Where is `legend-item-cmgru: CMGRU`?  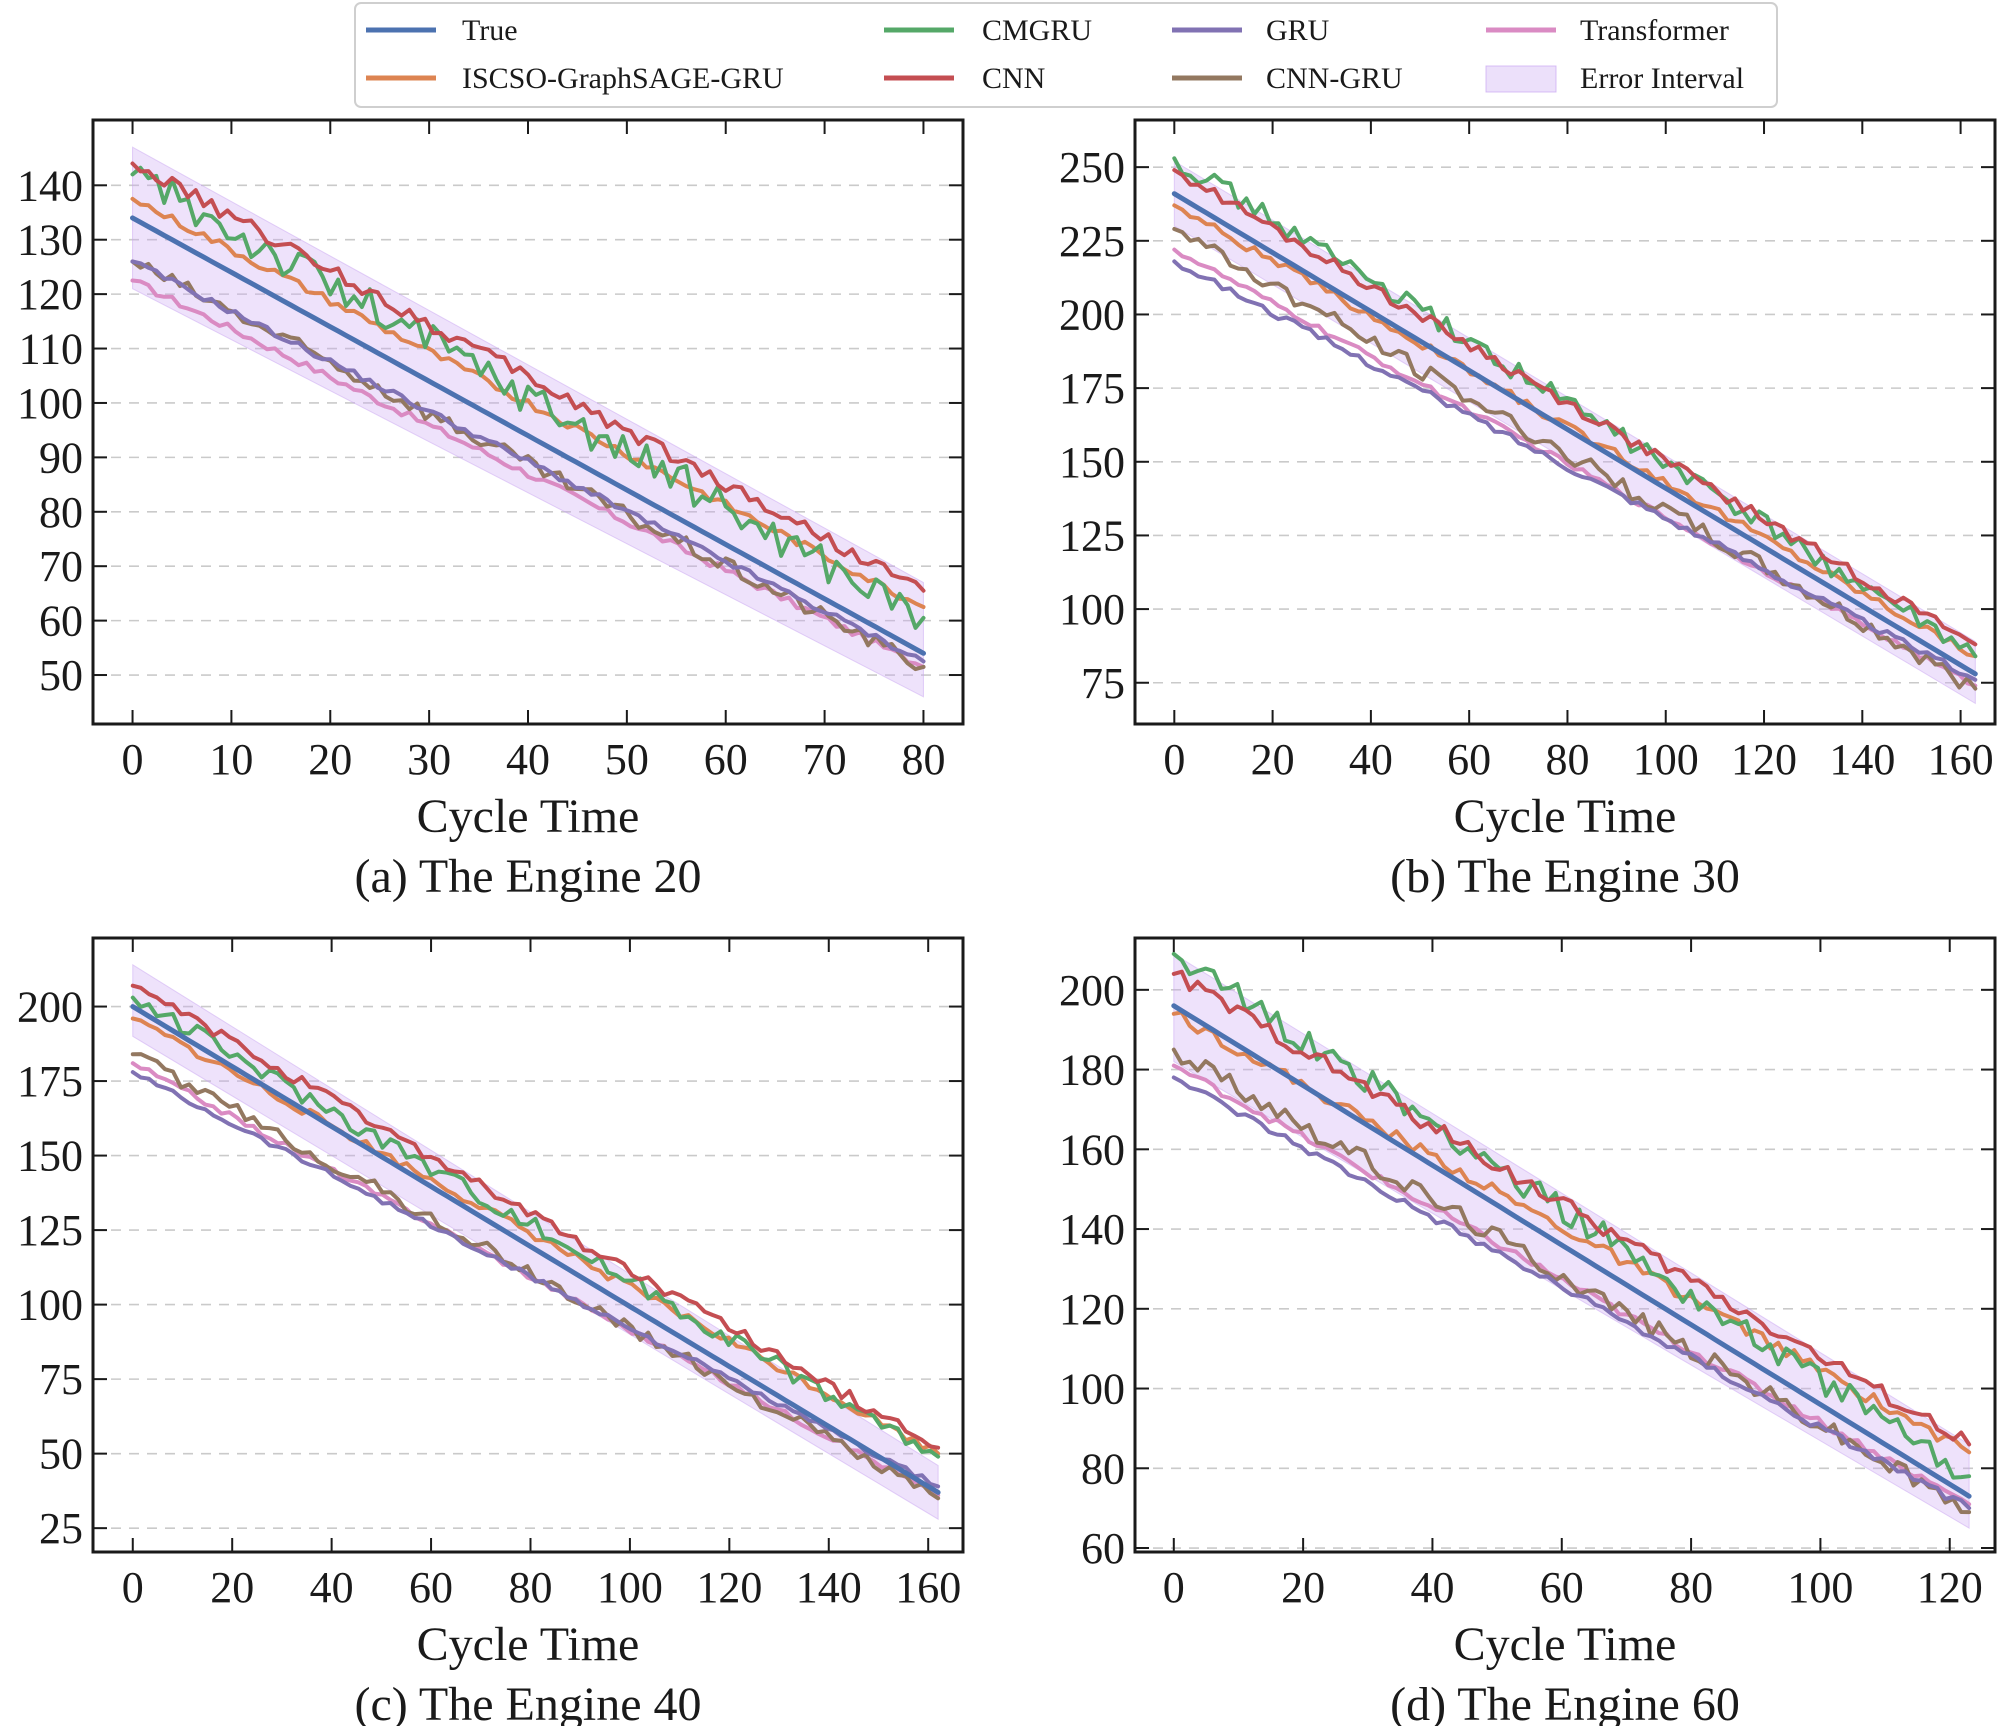
legend-item-cmgru: CMGRU is located at coordinates (988, 30).